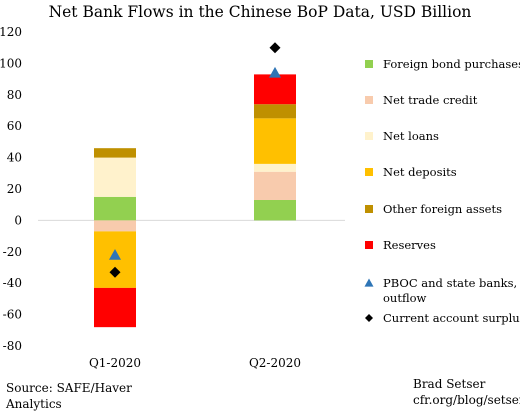 This screenshot has height=413, width=520. What do you see at coordinates (420, 172) in the screenshot?
I see `legend-label: Net deposits` at bounding box center [420, 172].